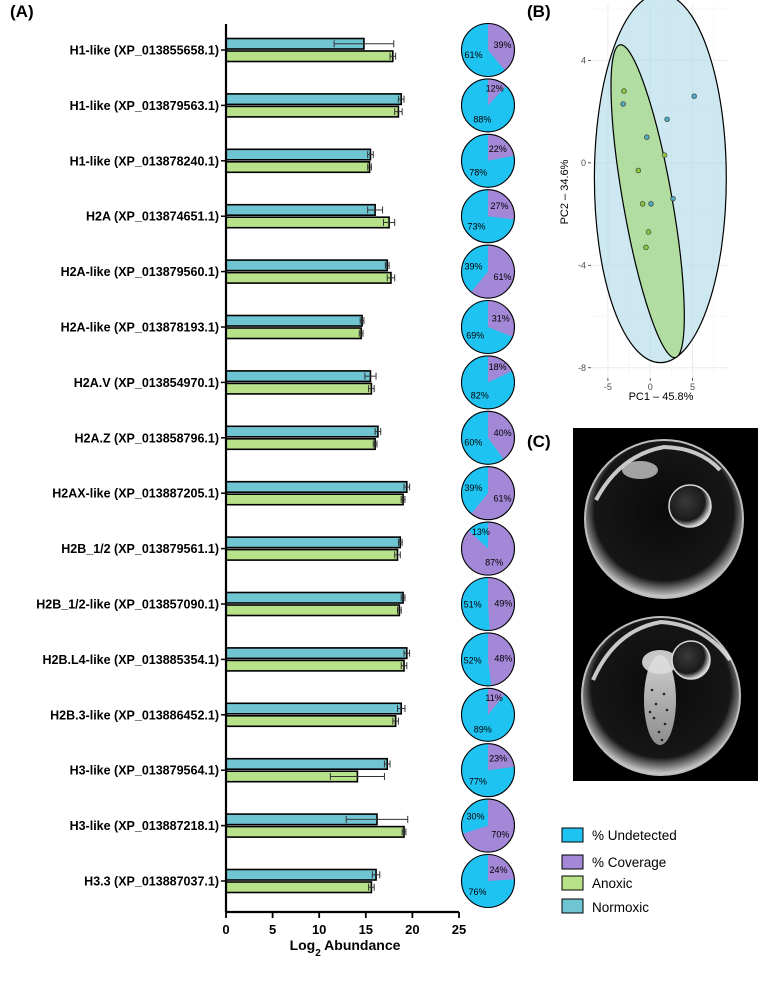  I want to click on embryo-top-rim-highlight, so click(658, 472).